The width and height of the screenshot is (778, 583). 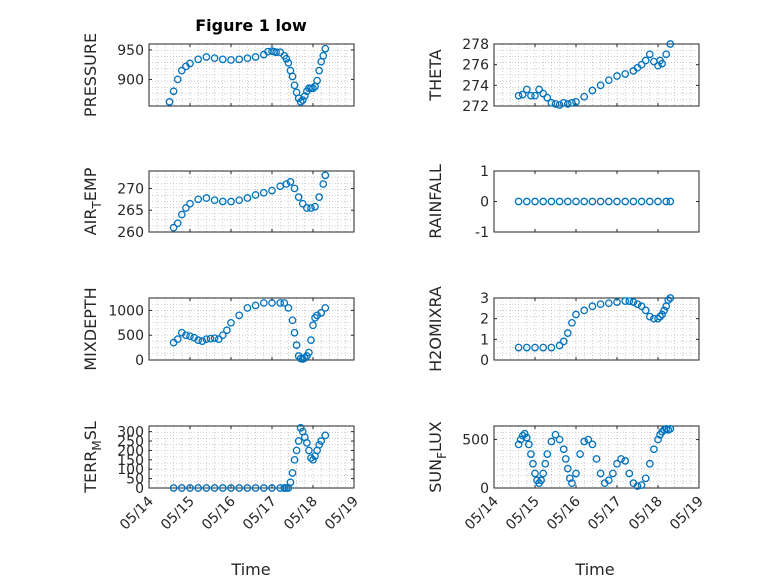 I want to click on theta-y-label: THETA, so click(x=435, y=75).